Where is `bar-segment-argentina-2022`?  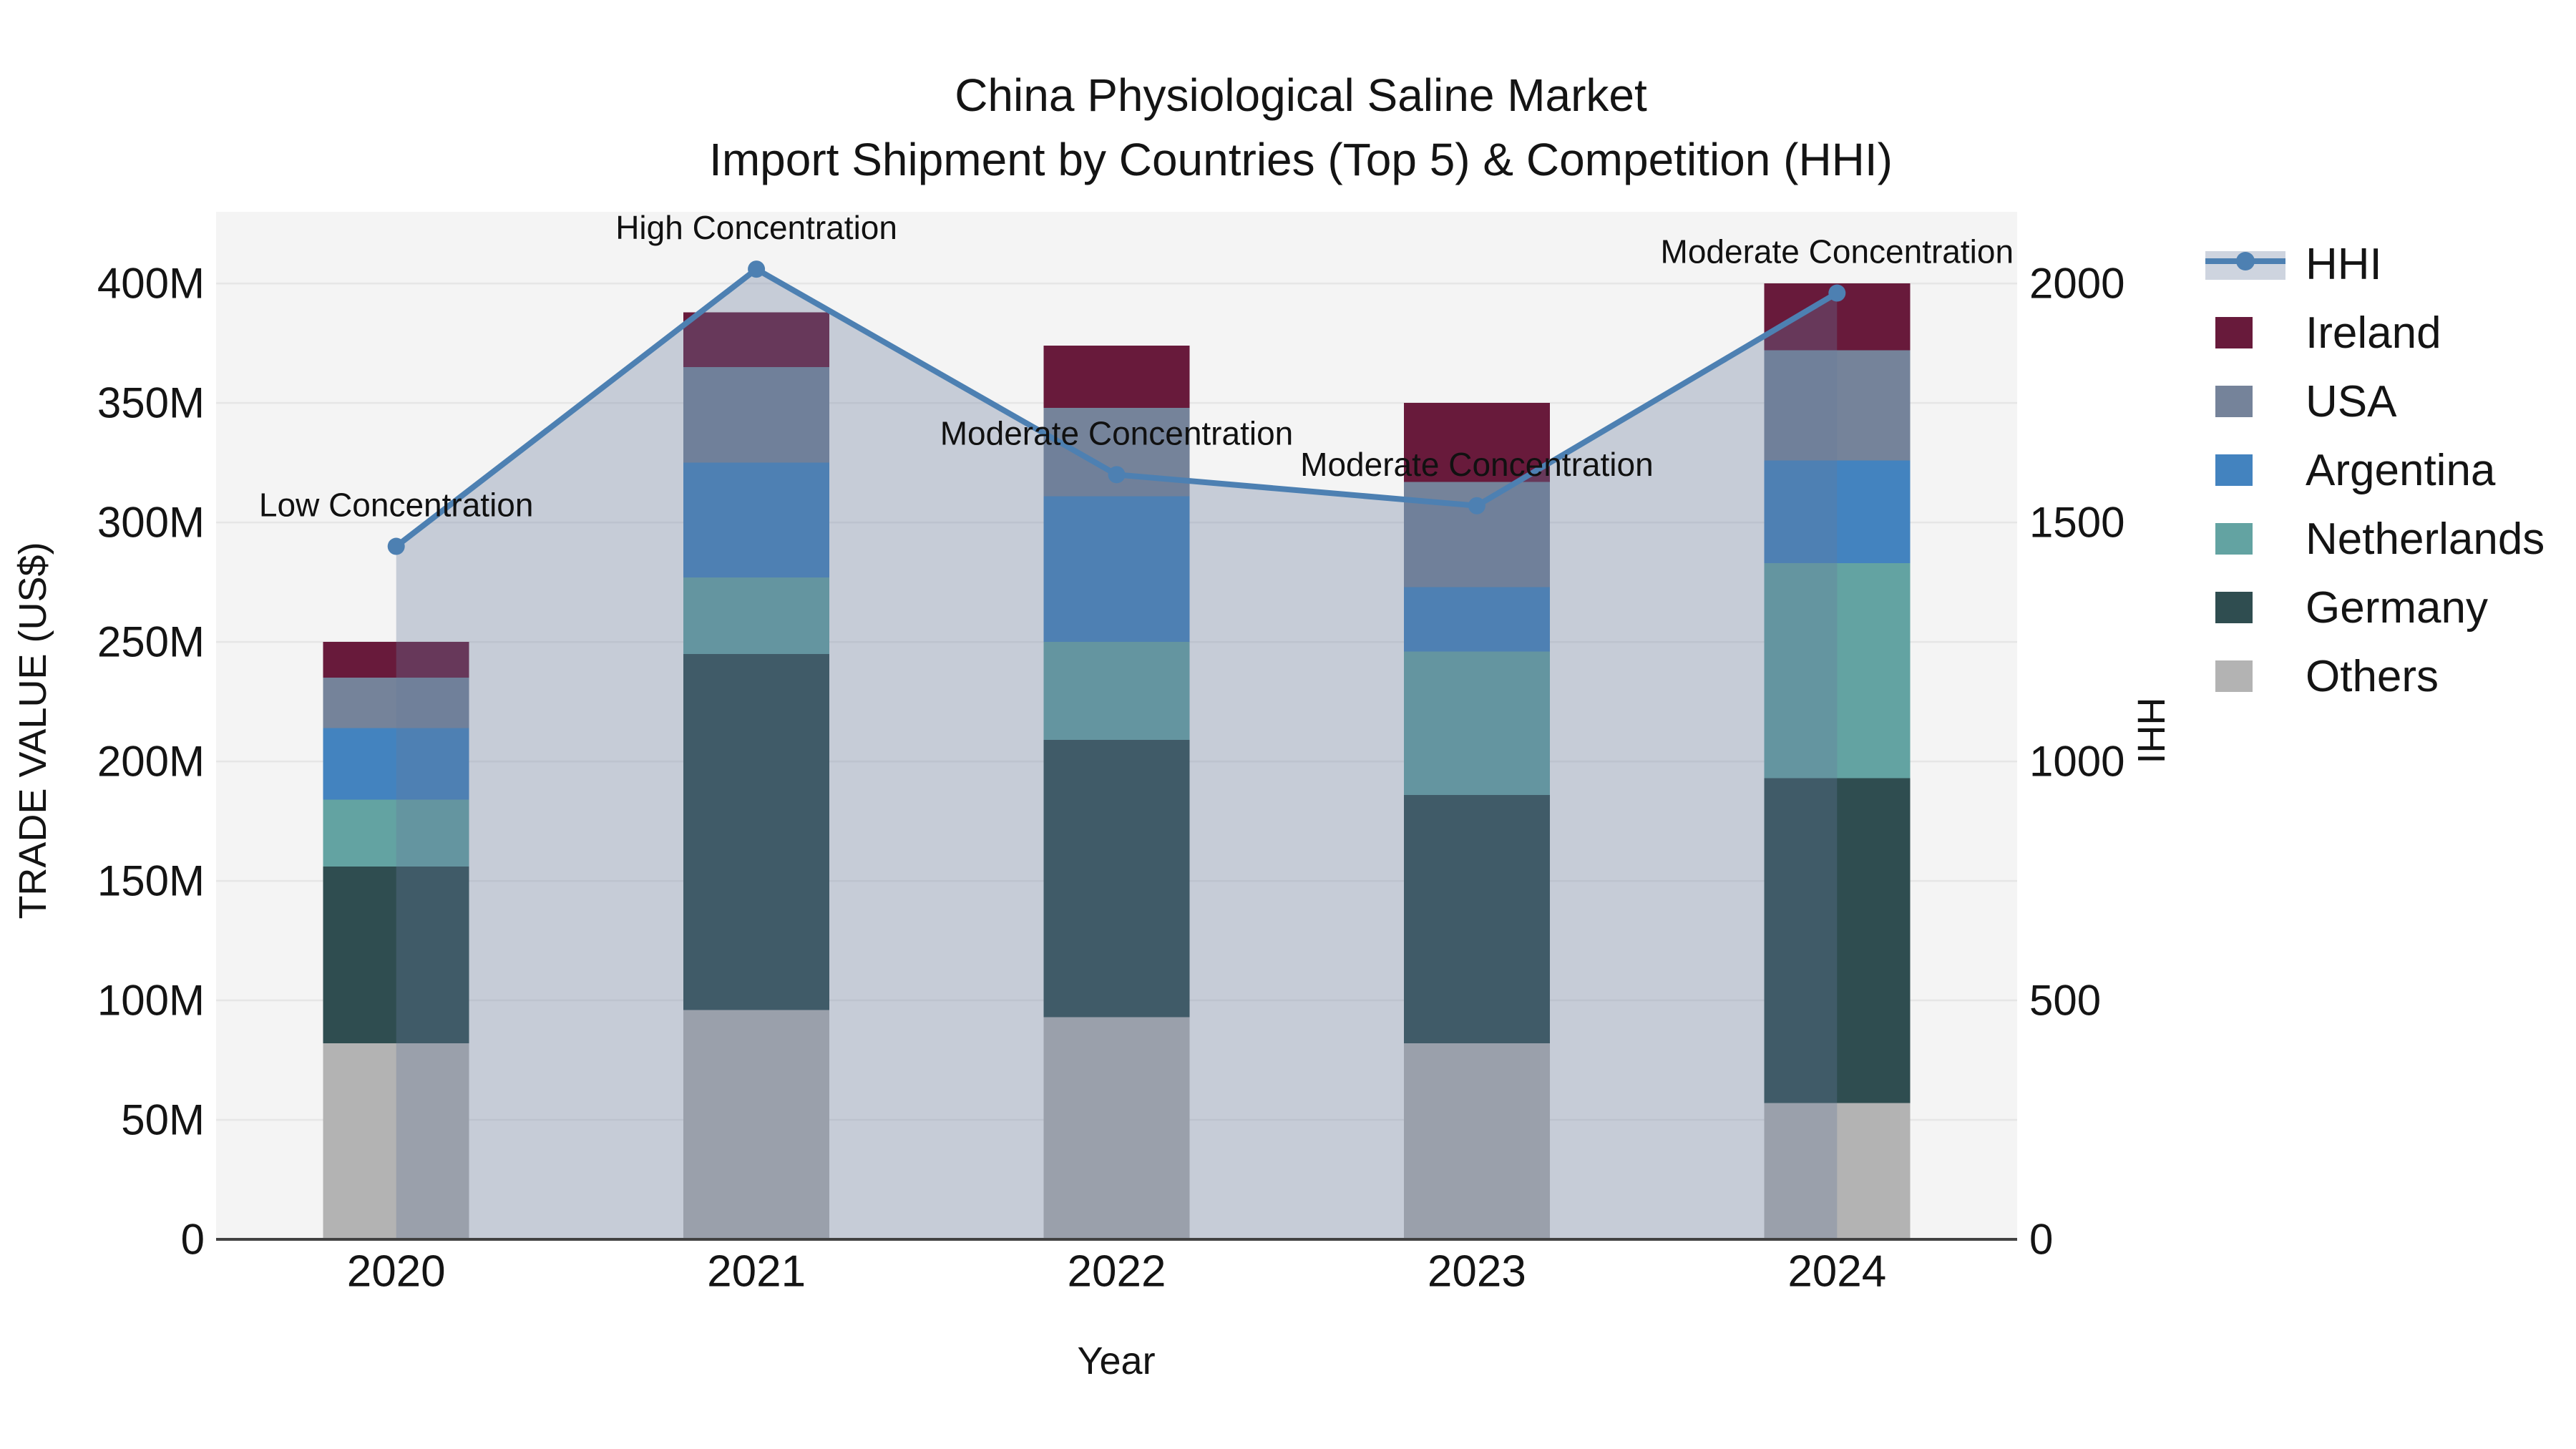 bar-segment-argentina-2022 is located at coordinates (1116, 569).